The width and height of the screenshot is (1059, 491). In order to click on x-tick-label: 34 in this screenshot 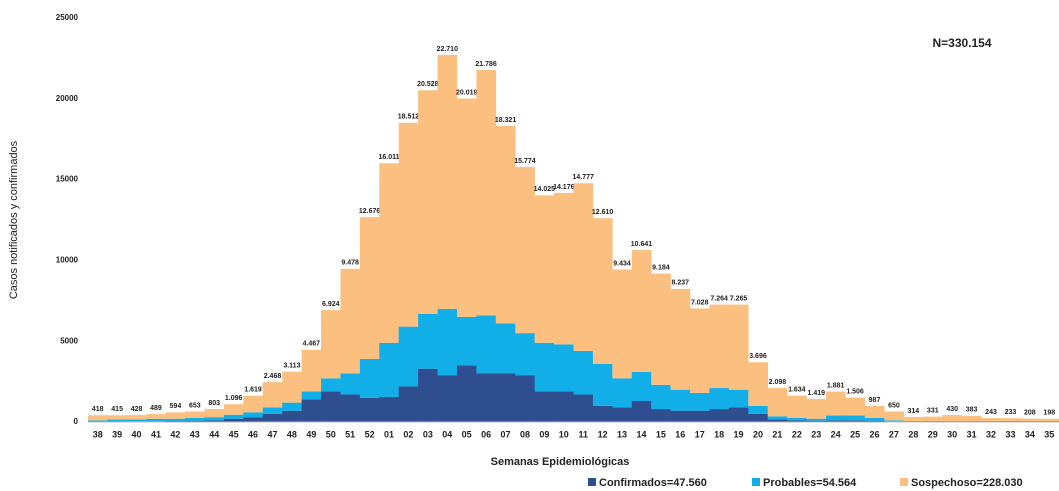, I will do `click(1030, 434)`.